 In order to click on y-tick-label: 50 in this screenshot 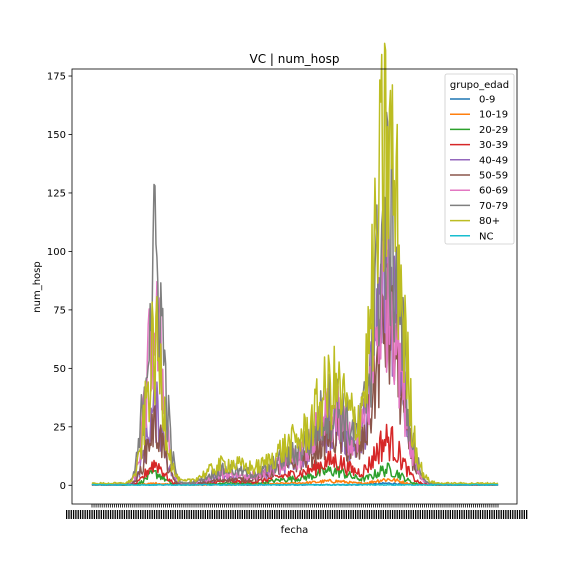, I will do `click(59, 369)`.